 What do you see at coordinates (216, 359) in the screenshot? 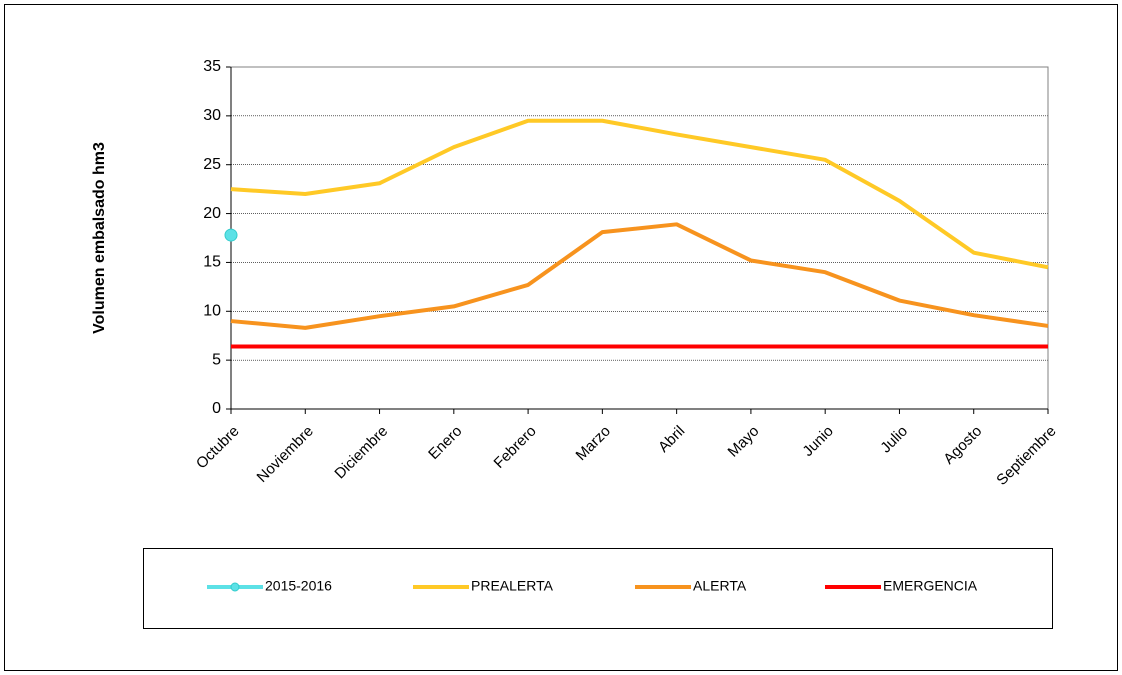
I see `y-tick-label: 5` at bounding box center [216, 359].